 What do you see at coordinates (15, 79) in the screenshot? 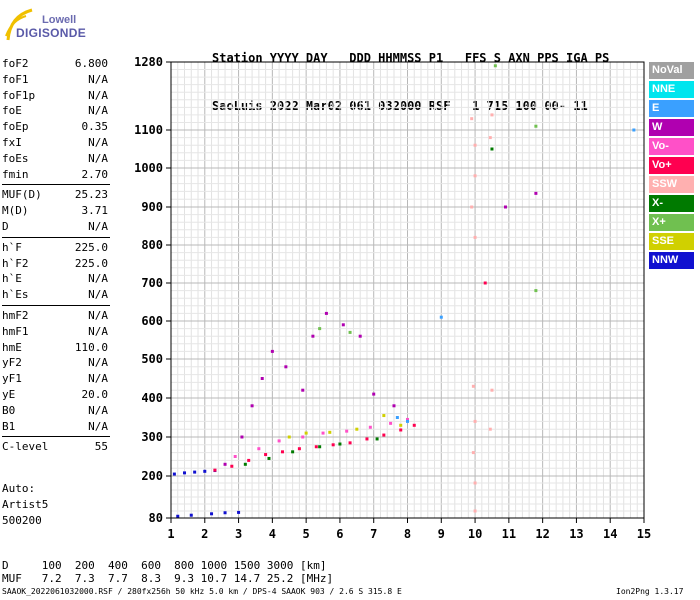
I see `param-key: foF1` at bounding box center [15, 79].